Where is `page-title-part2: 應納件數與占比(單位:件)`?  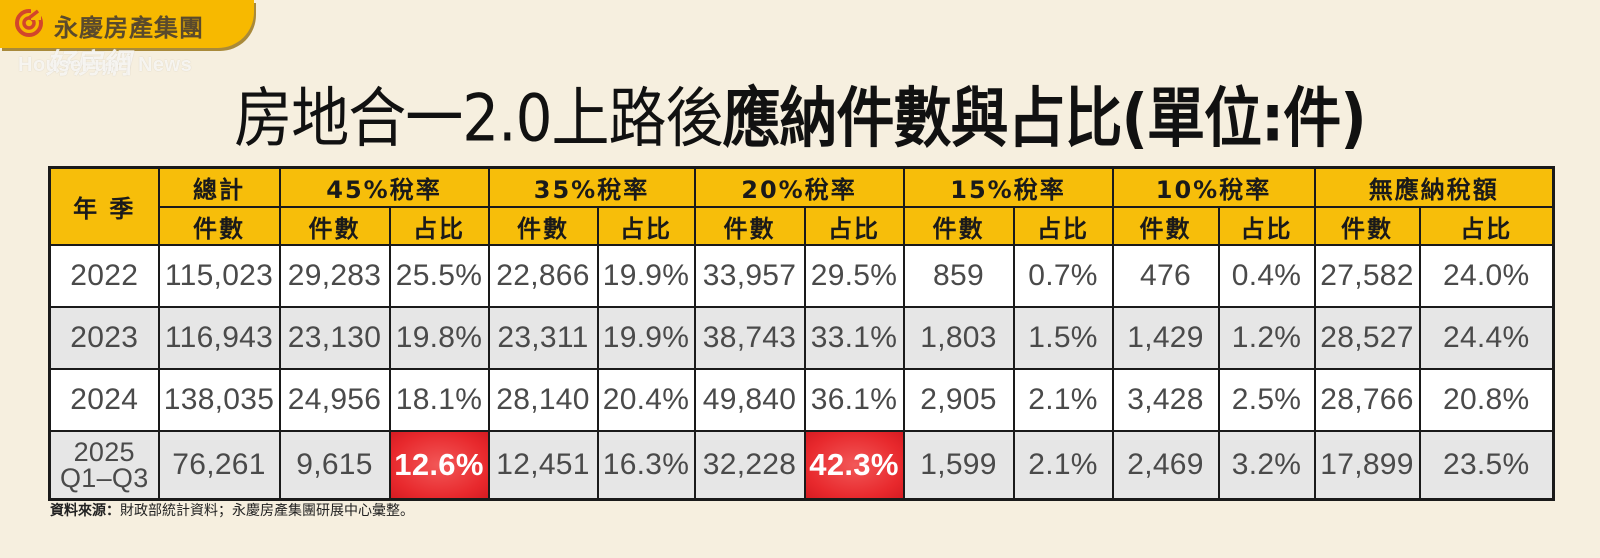
page-title-part2: 應納件數與占比(單位:件) is located at coordinates (1044, 118).